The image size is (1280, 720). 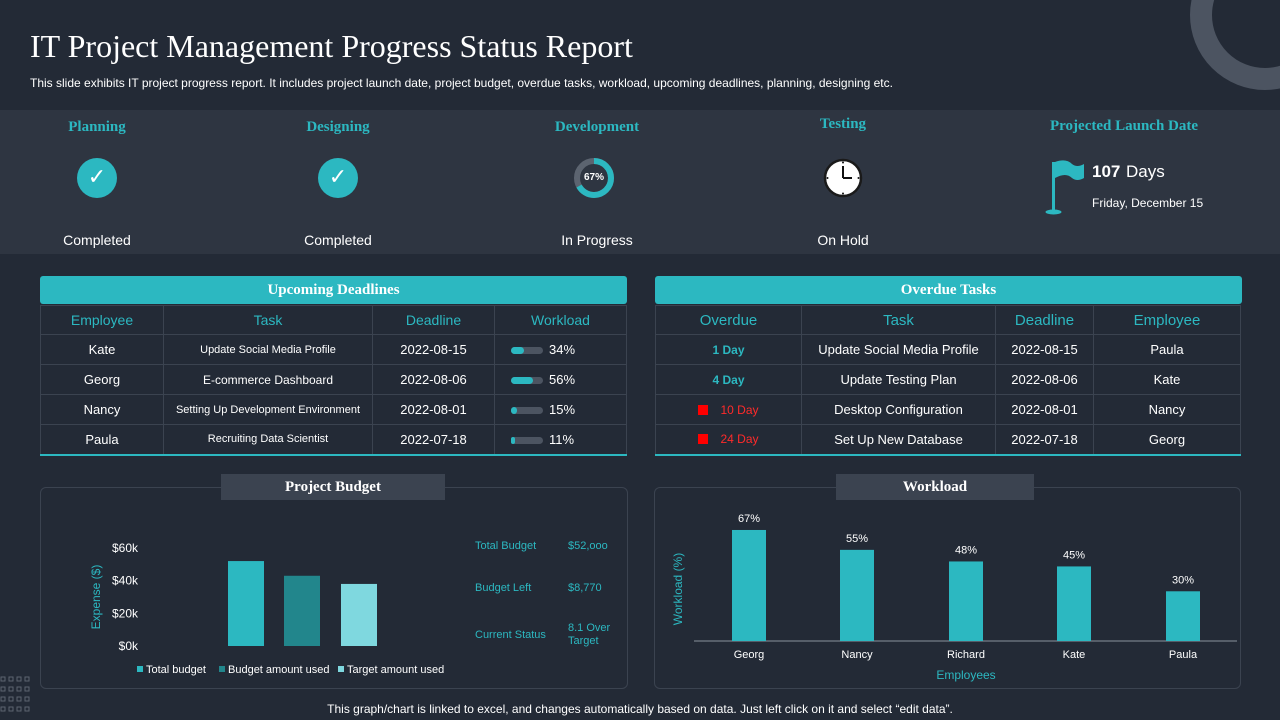 I want to click on deadline-cell: 2022-07-18, so click(x=1044, y=440).